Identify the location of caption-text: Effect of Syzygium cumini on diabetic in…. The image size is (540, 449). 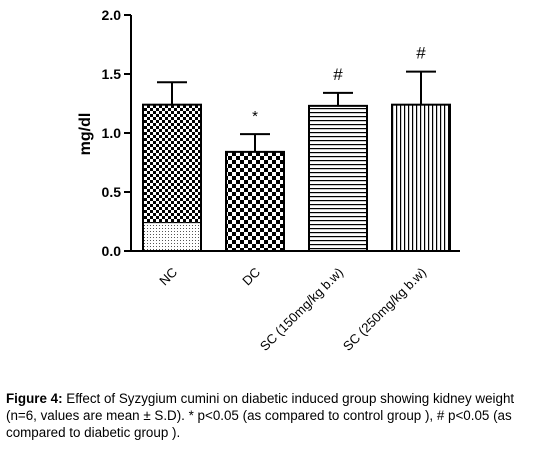
(260, 415).